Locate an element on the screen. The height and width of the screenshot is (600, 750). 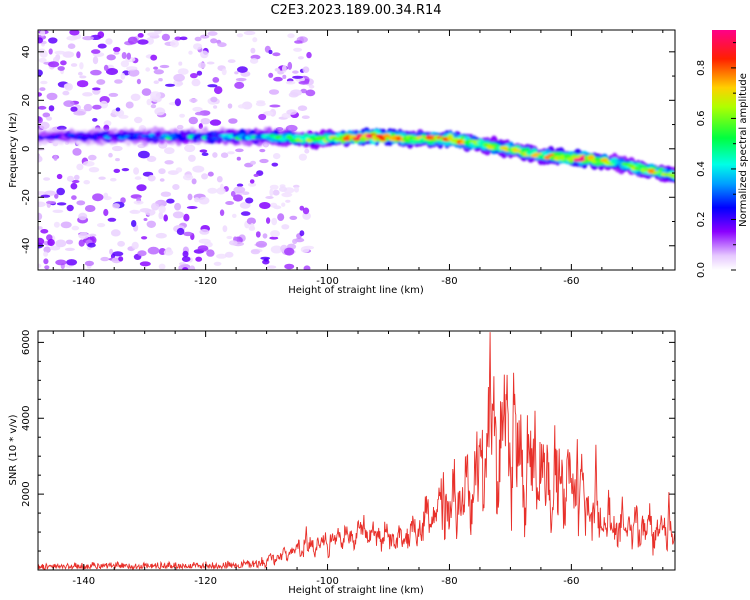
colorbar-tick-label: 0.4 is located at coordinates (701, 169).